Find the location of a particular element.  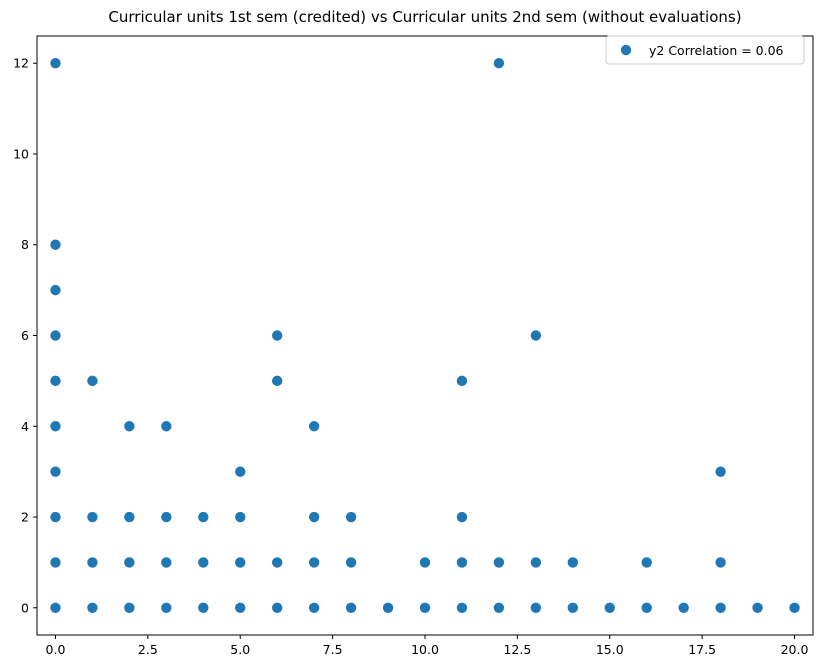

x-tick-label: 17.5 is located at coordinates (702, 649).